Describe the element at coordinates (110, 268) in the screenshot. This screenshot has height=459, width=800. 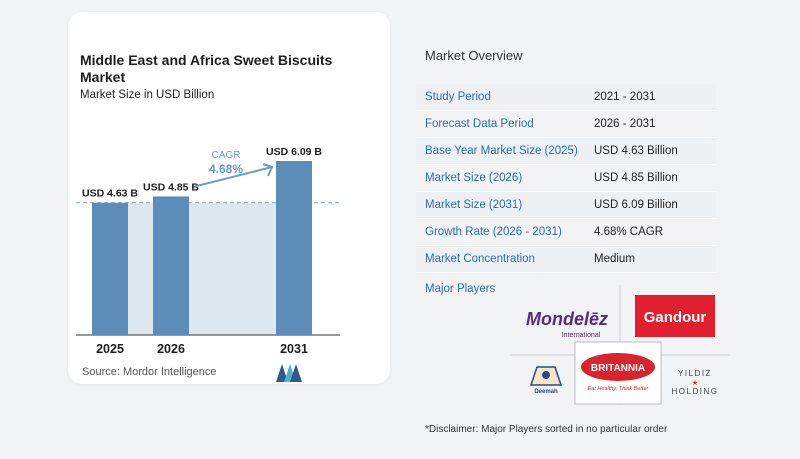
I see `bar-2025` at that location.